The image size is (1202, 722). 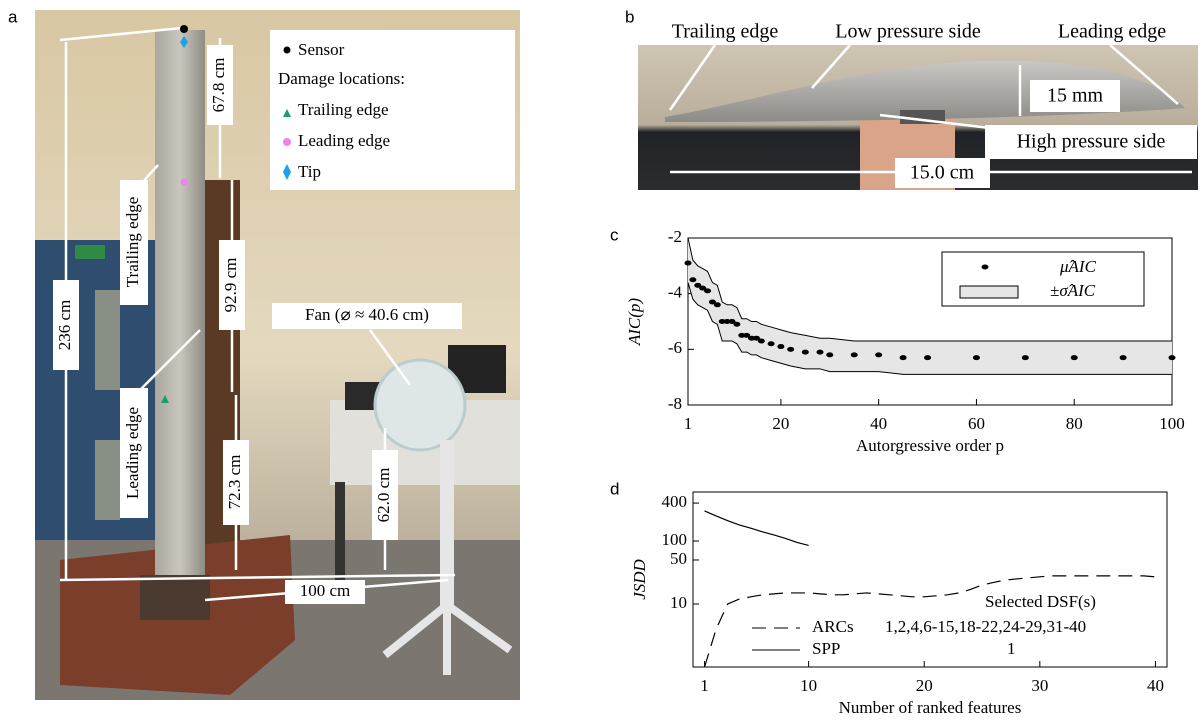 I want to click on annotation: 15.0 cm, so click(x=942, y=173).